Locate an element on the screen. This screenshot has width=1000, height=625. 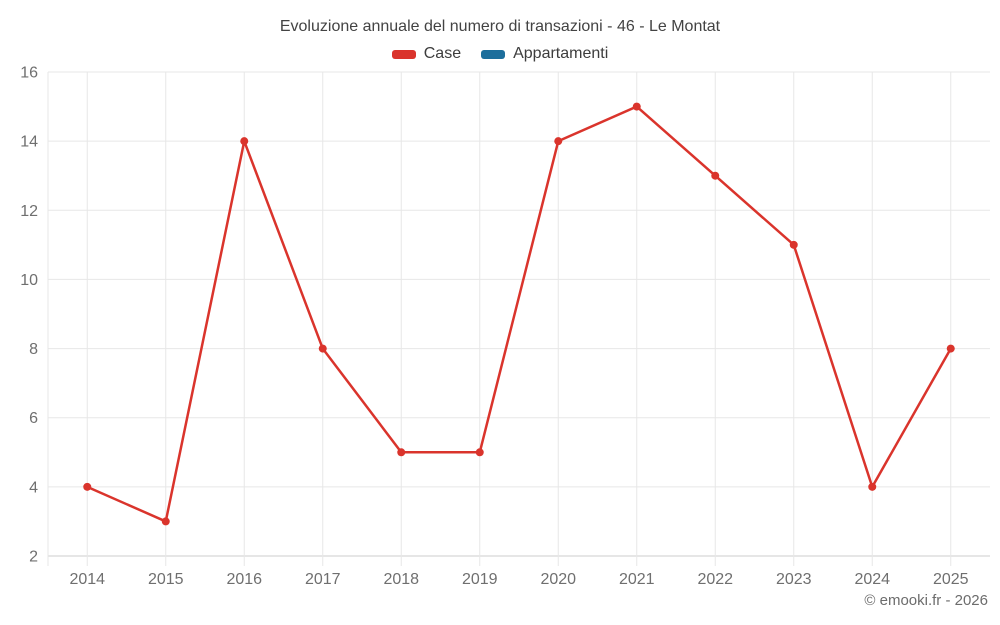
data-point-case-2014 is located at coordinates (87, 486).